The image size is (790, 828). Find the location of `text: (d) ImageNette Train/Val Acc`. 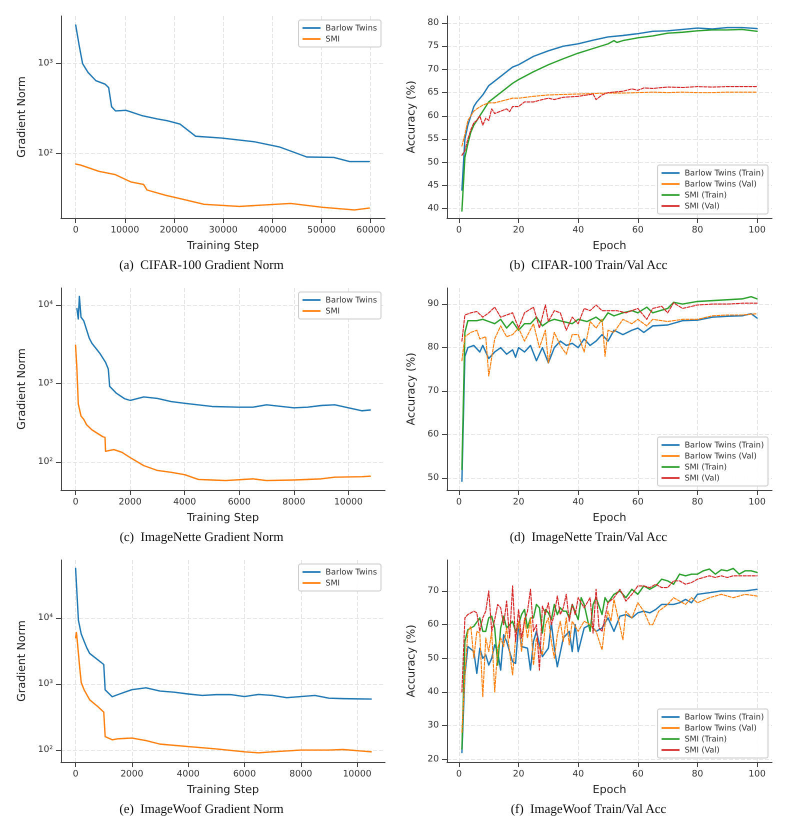

text: (d) ImageNette Train/Val Acc is located at coordinates (589, 536).